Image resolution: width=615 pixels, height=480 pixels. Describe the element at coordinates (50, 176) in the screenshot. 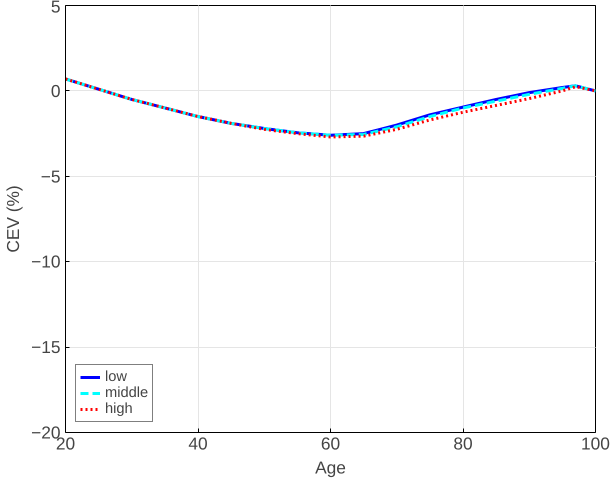

I see `y-tick-label: −5` at that location.